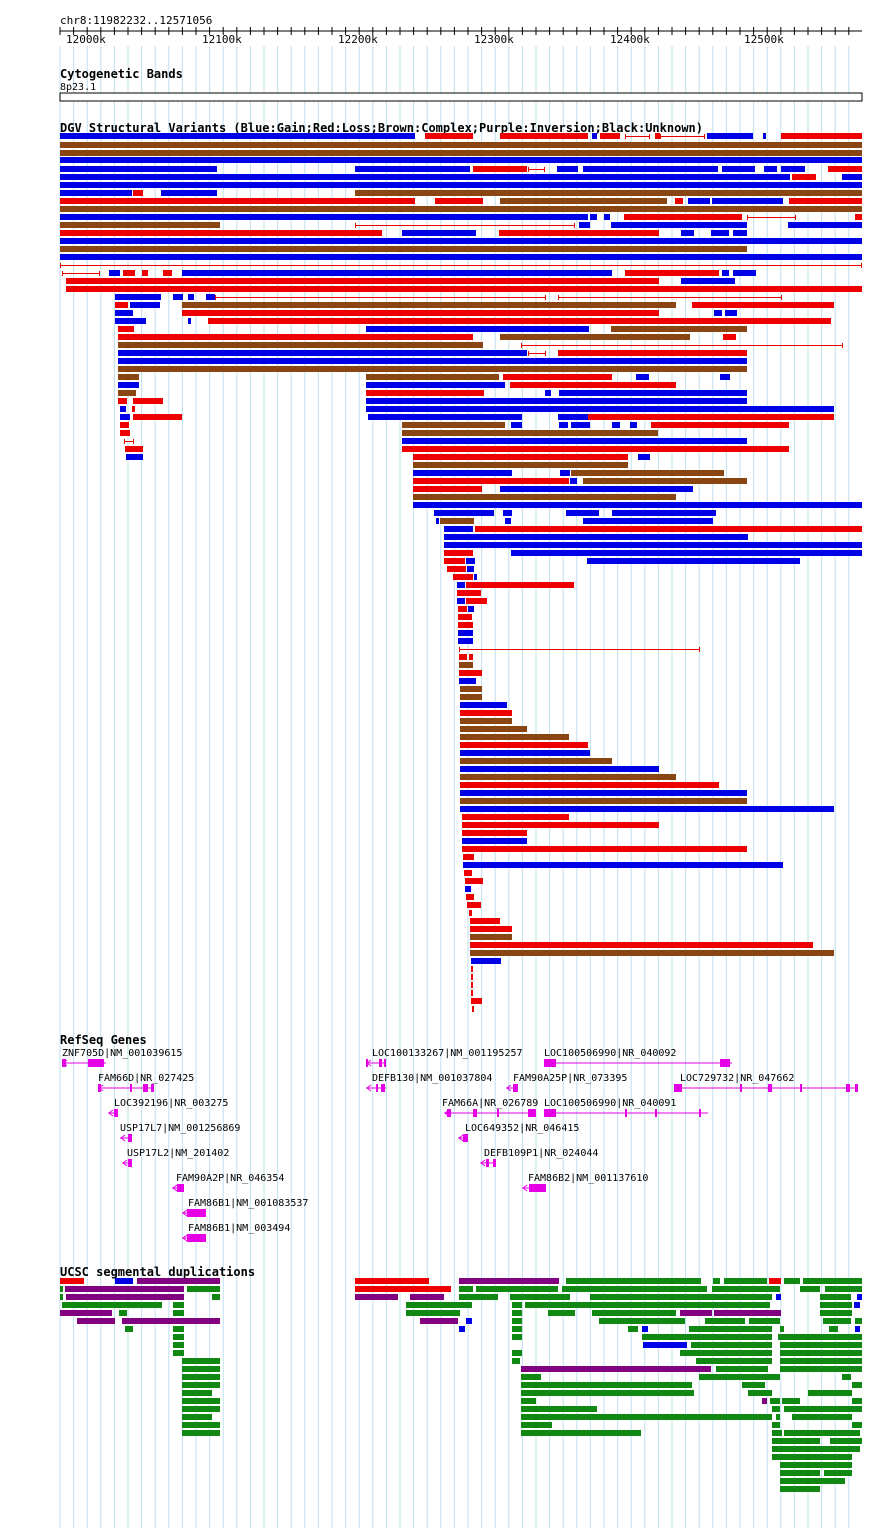  I want to click on gene-label: FAM66A|NR_026789, so click(490, 1103).